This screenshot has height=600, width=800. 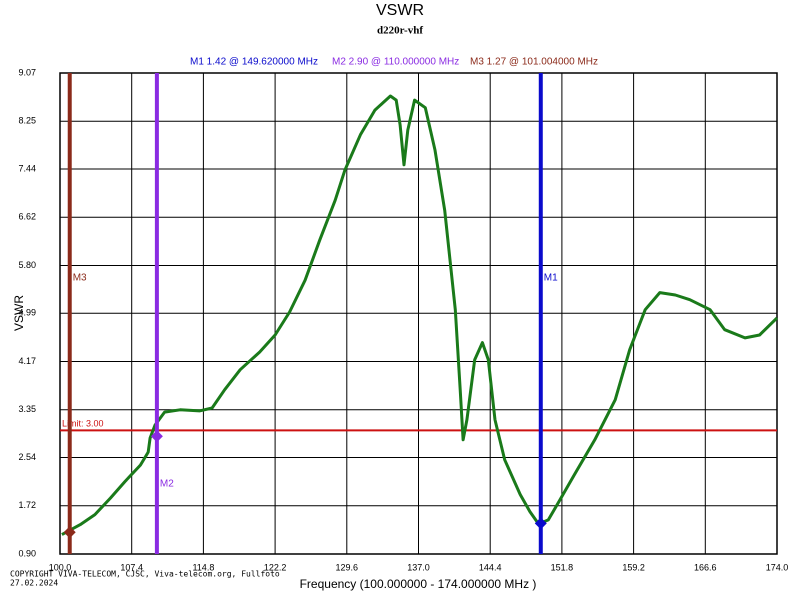 What do you see at coordinates (60, 567) in the screenshot?
I see `x-tick-label: 100.0` at bounding box center [60, 567].